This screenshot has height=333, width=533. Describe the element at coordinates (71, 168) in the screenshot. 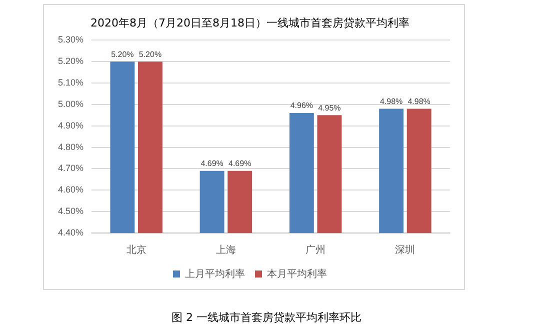

I see `y-tick-label: 4.70%` at that location.